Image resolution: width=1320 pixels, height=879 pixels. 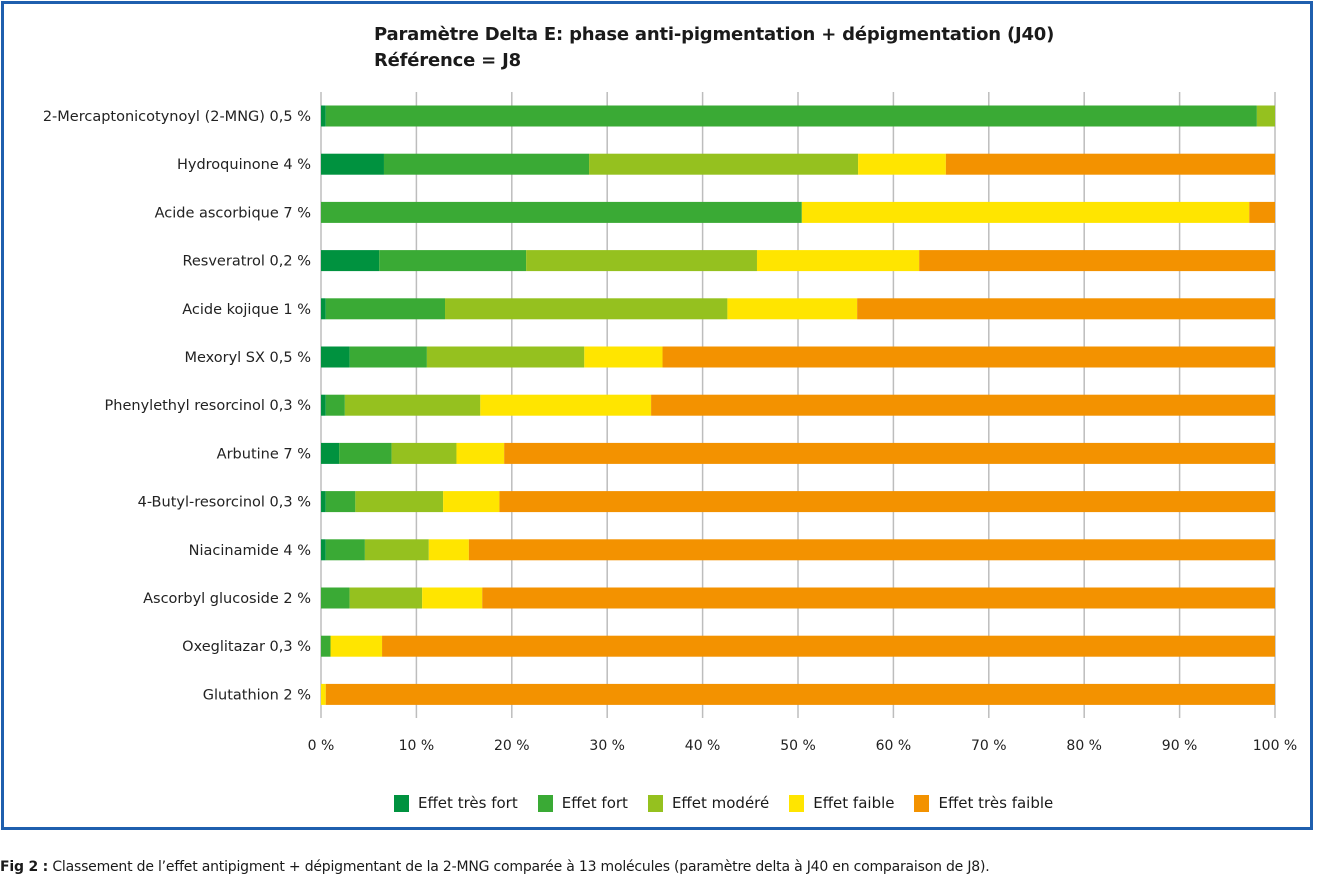 What do you see at coordinates (247, 358) in the screenshot?
I see `category-label: Mexoryl SX 0,5 %` at bounding box center [247, 358].